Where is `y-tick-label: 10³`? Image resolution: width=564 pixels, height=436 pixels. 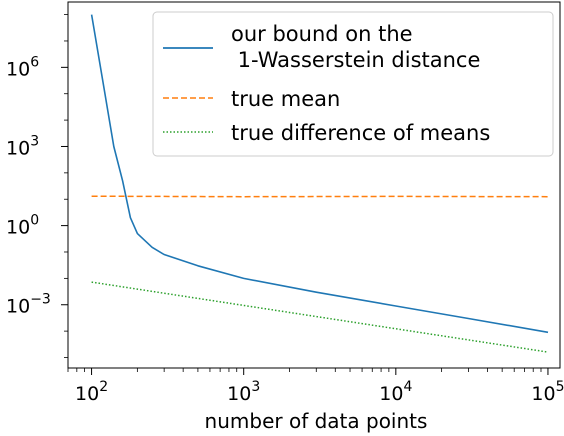 y-tick-label: 10³ is located at coordinates (22, 146).